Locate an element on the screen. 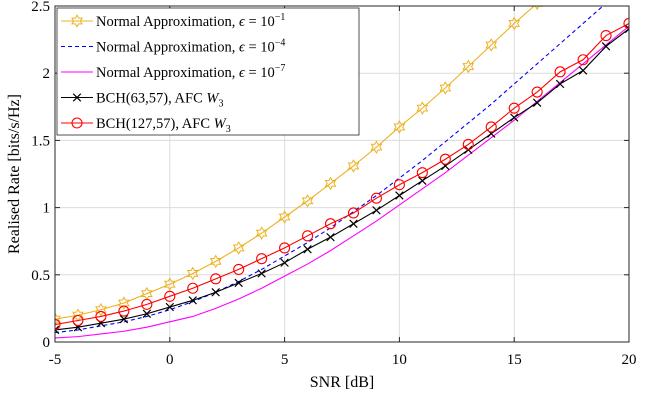 The image size is (667, 397). x-tick-label: 20 is located at coordinates (629, 360).